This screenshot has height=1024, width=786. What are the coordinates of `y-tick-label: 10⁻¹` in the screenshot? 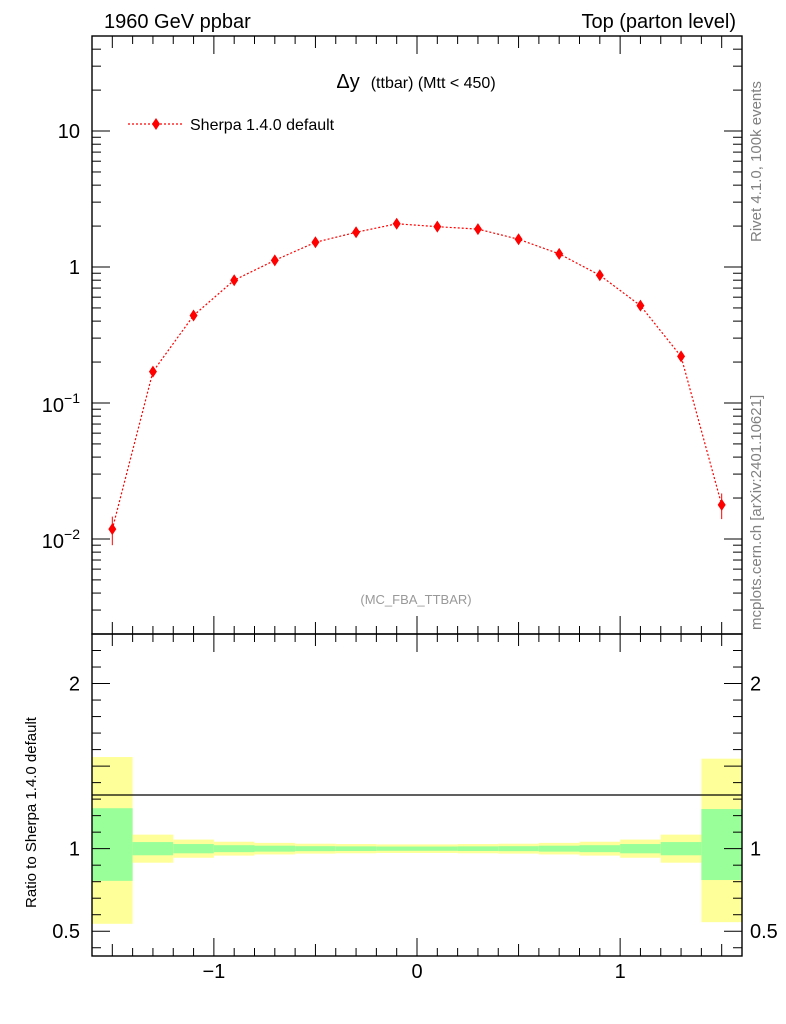 It's located at (61, 403).